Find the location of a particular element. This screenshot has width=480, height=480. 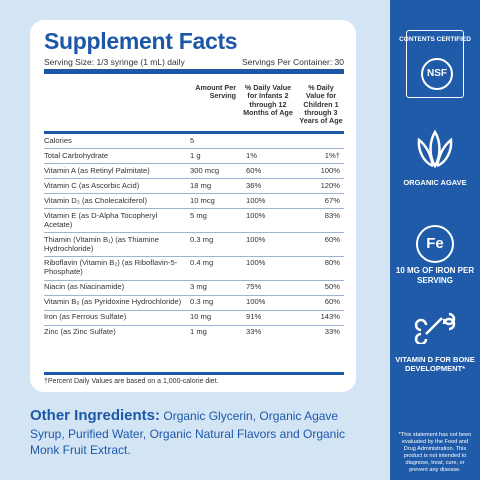

serving-size: Serving Size: 1/3 syringe (1 mL) daily is located at coordinates (114, 62).